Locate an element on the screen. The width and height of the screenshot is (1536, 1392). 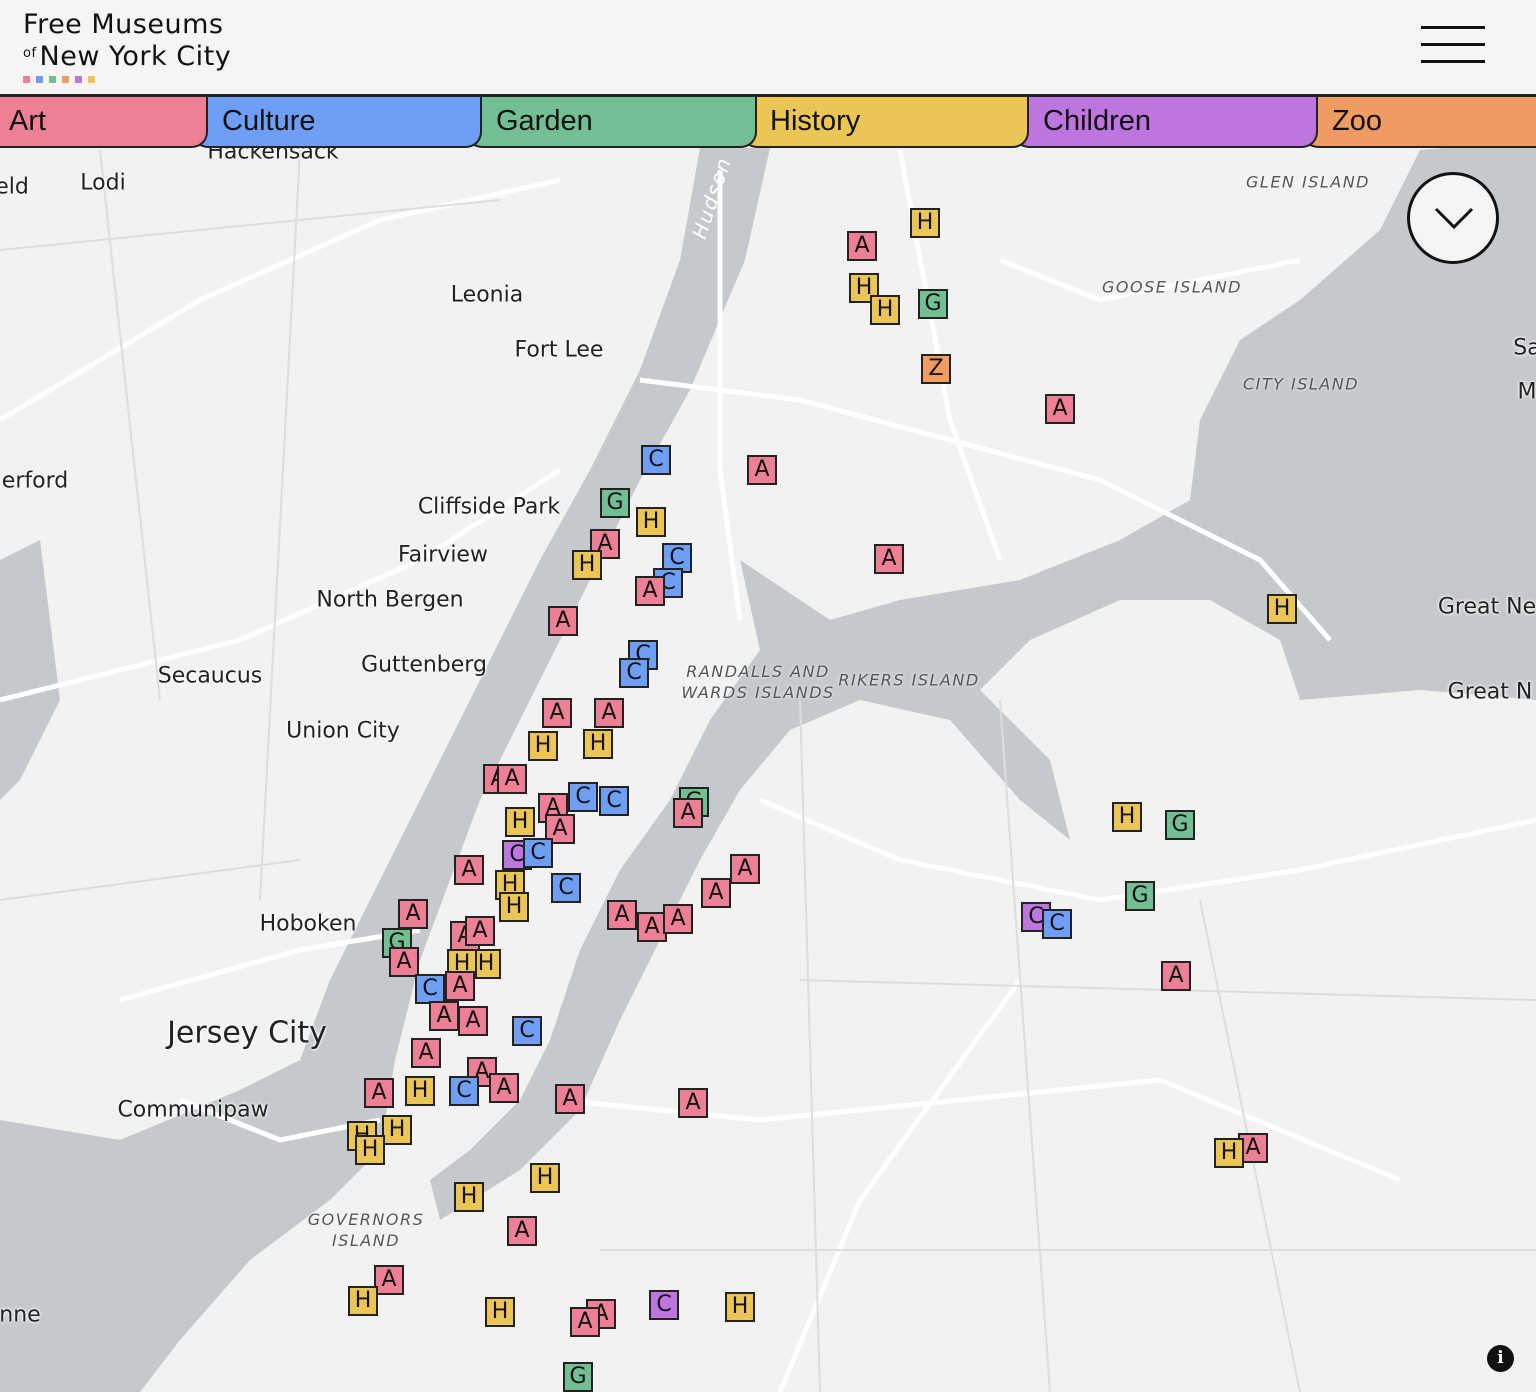
tab-culture: Culture is located at coordinates (337, 122).